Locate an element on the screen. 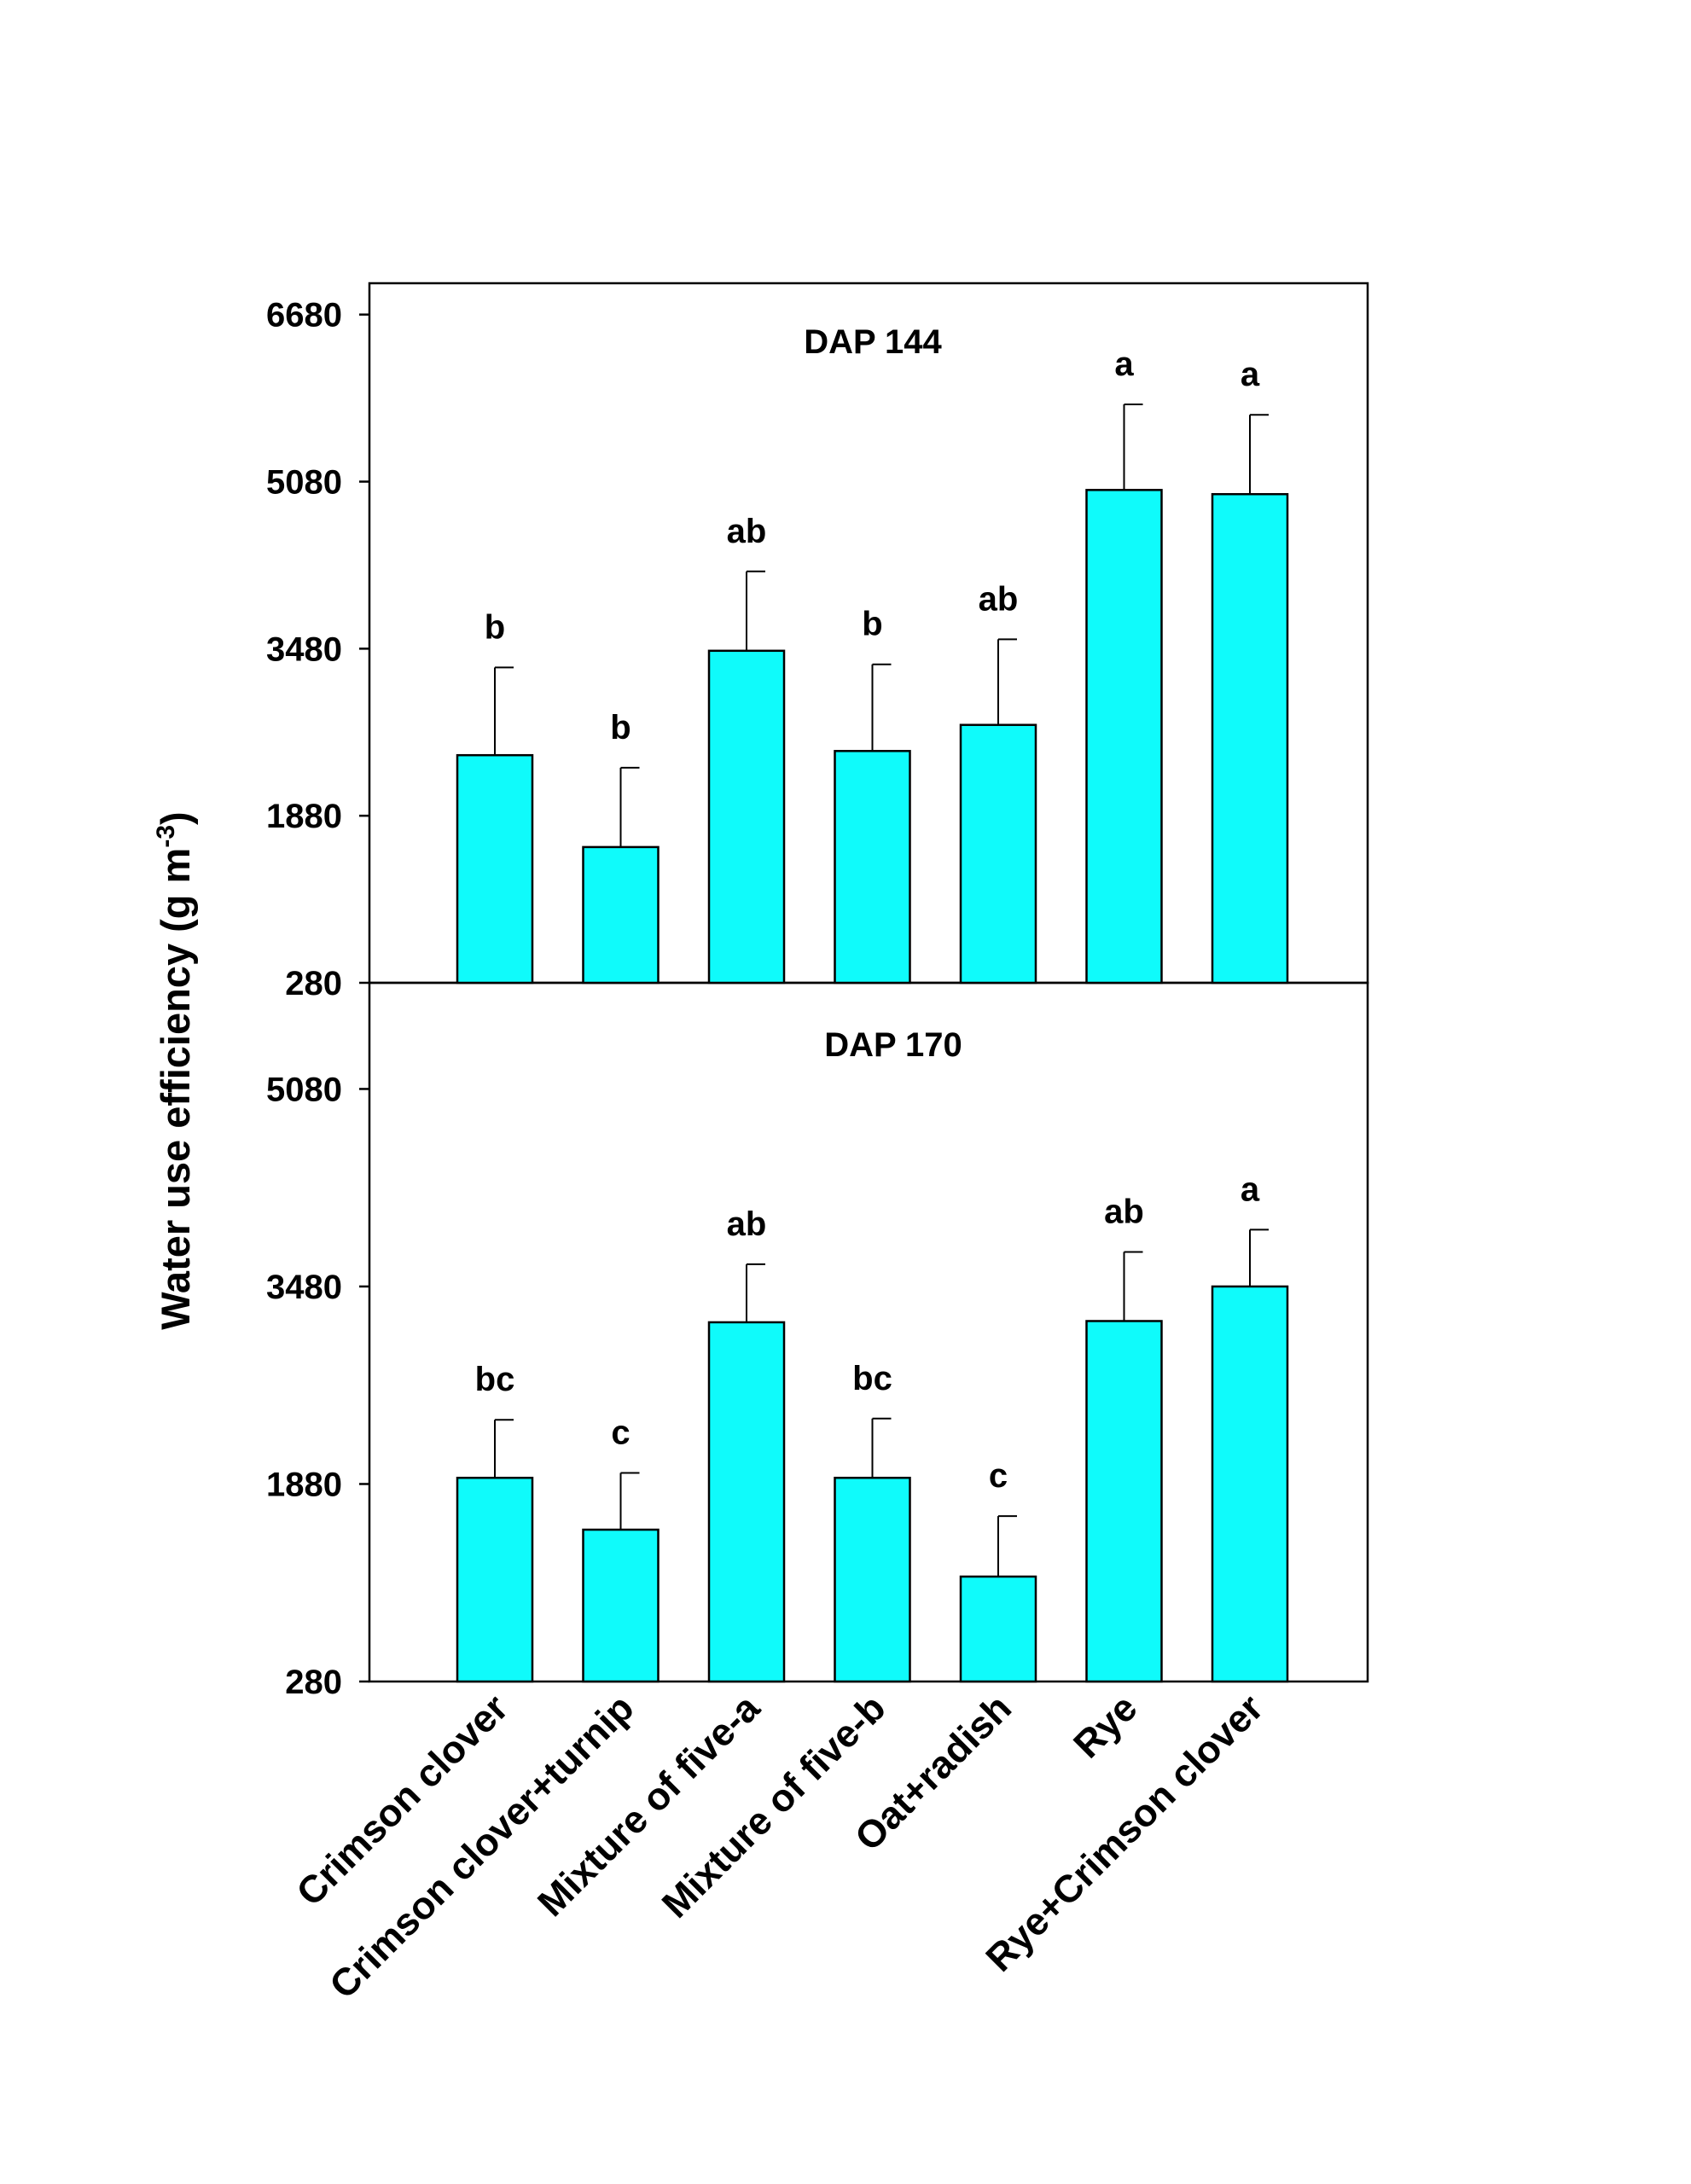 Image resolution: width=1691 pixels, height=2184 pixels. category-label-0: Crimson clover is located at coordinates (402, 1800).